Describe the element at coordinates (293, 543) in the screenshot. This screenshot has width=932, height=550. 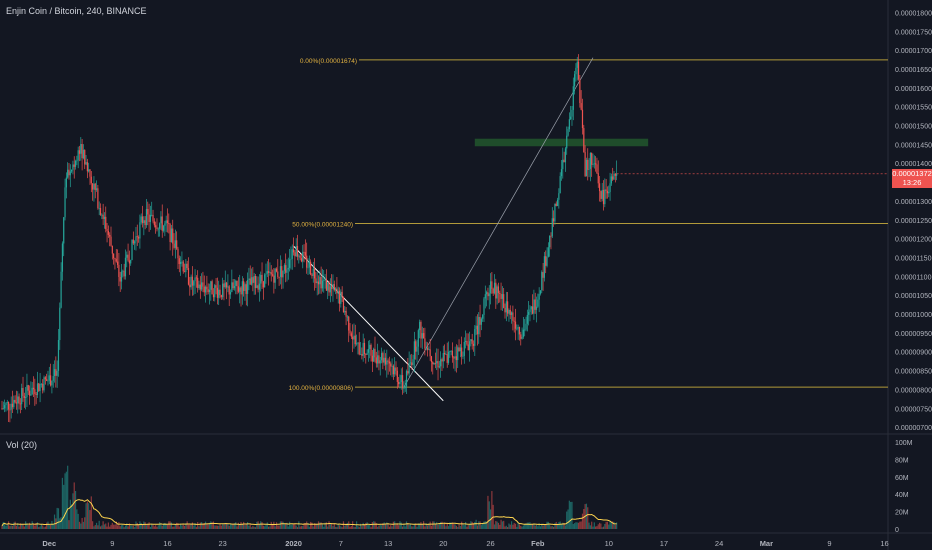
I see `x-tick-label: 2020` at that location.